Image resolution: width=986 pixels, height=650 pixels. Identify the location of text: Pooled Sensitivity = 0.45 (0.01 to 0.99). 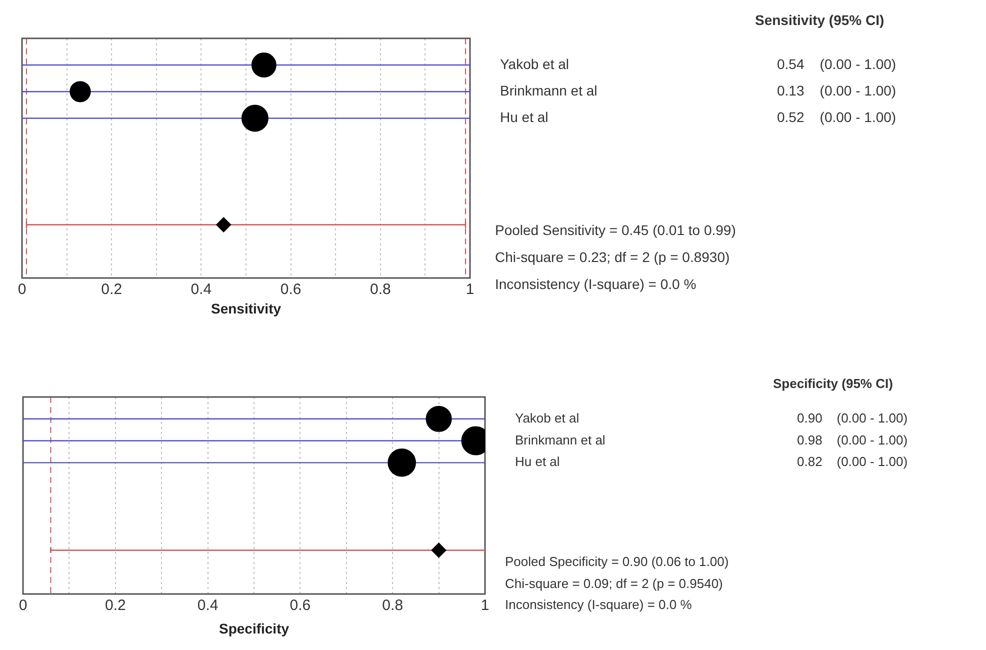
(615, 230).